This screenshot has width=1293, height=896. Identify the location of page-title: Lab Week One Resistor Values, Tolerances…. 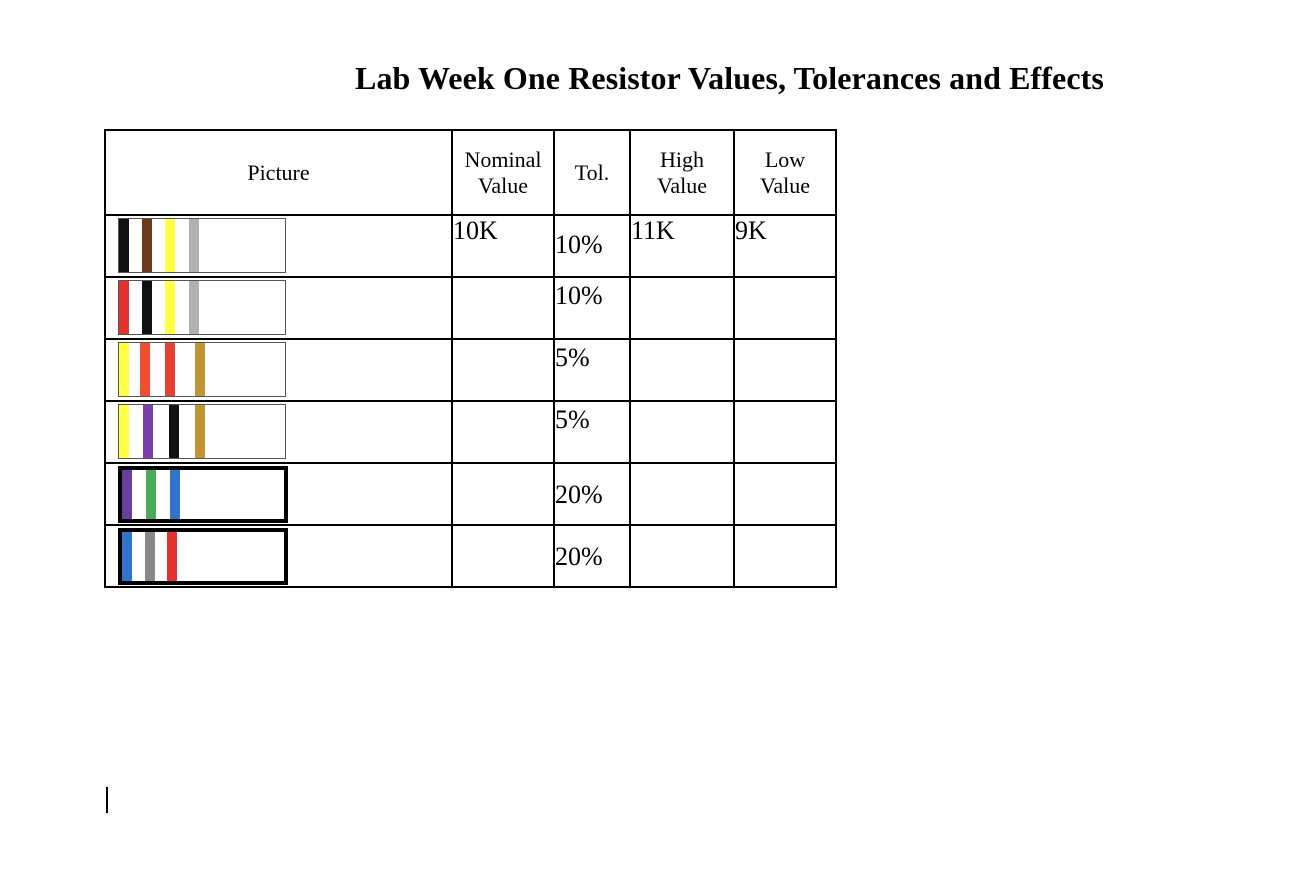
(729, 78).